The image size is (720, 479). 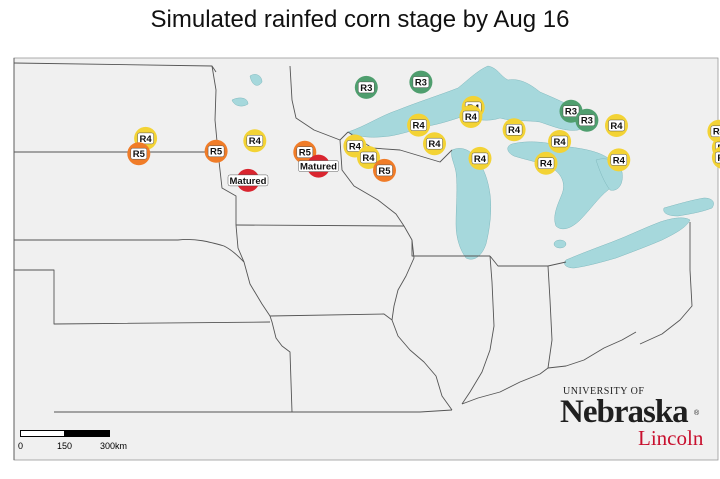 I want to click on logo-name-text: Nebraska, so click(x=624, y=412).